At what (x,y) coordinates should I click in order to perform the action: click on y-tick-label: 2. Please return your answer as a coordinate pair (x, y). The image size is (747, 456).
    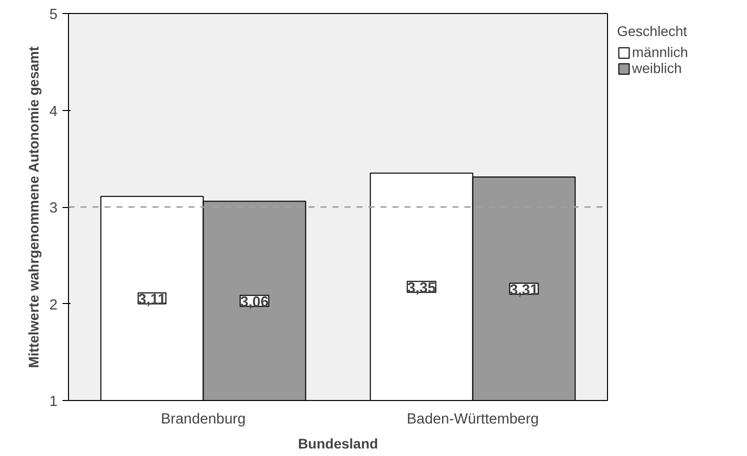
    Looking at the image, I should click on (53, 305).